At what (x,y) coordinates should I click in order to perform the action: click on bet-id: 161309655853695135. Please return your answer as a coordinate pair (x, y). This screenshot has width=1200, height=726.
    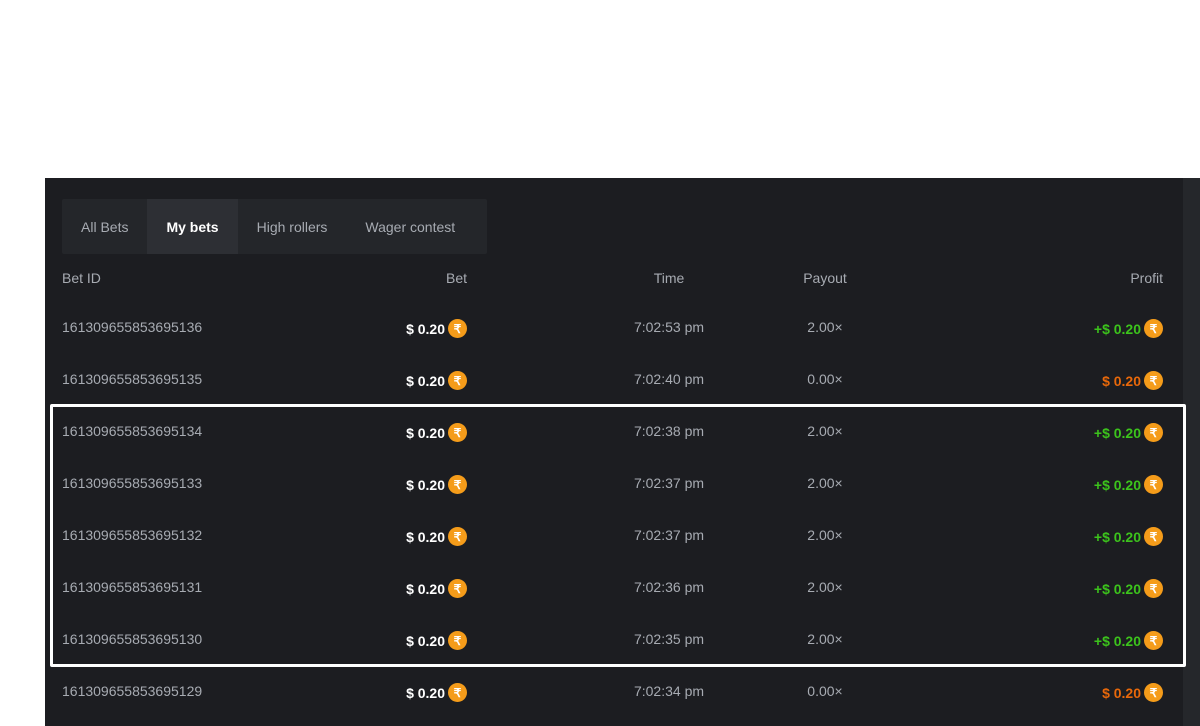
    Looking at the image, I should click on (132, 379).